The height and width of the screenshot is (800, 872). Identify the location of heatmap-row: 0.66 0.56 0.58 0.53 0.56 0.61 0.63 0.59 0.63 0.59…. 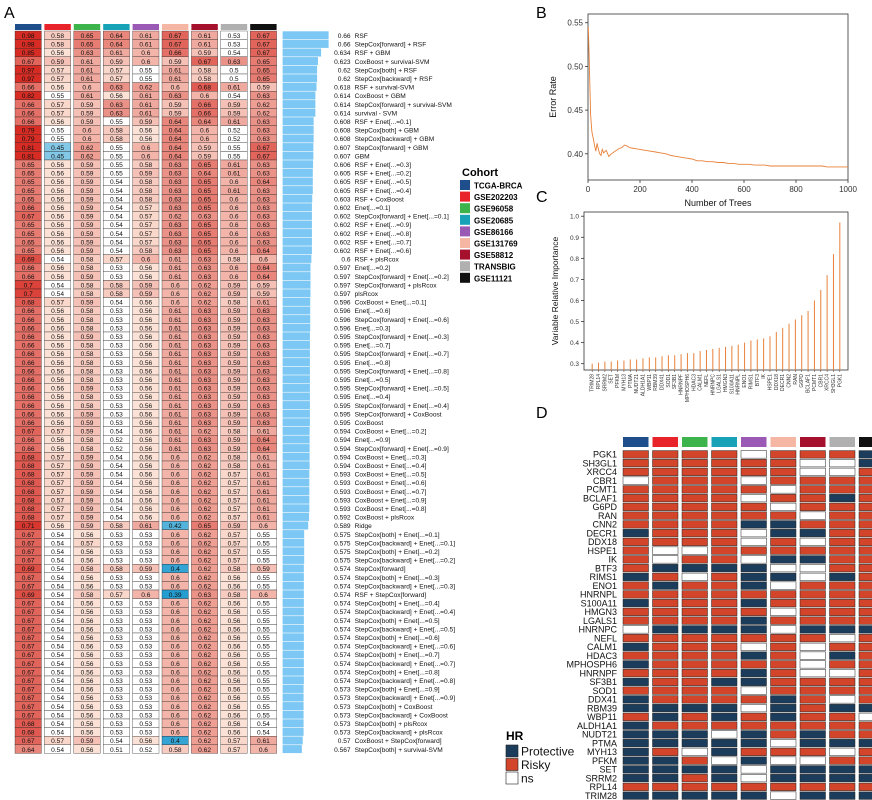
(231, 319).